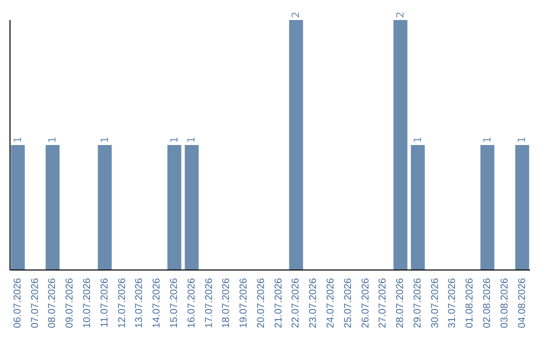  What do you see at coordinates (278, 303) in the screenshot?
I see `x-tick-label: 21.07.2026` at bounding box center [278, 303].